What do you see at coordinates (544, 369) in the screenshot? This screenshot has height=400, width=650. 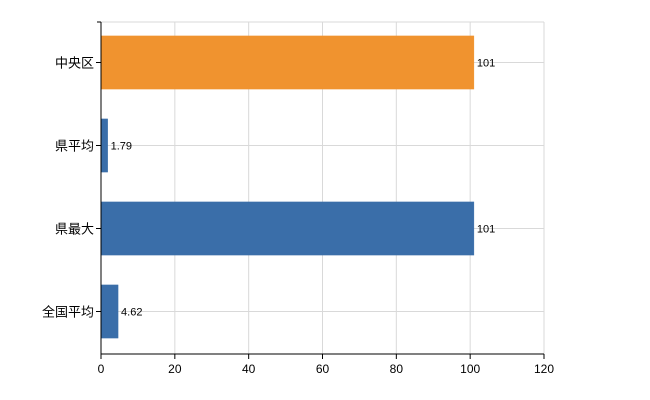 I see `x-tick-label: 120` at bounding box center [544, 369].